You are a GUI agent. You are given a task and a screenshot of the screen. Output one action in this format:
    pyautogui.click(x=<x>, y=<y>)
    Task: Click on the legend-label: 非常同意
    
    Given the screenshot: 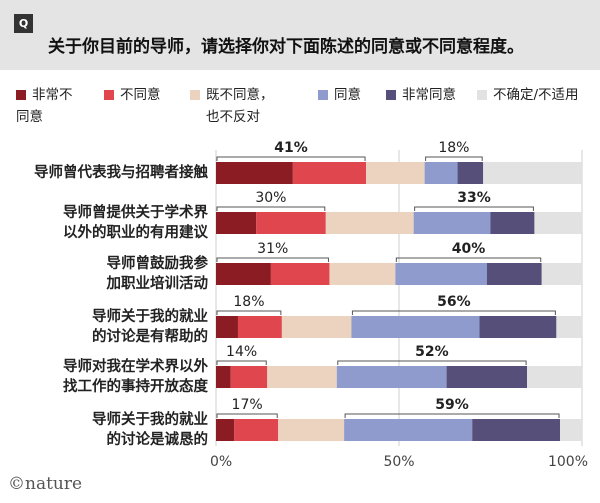 What is the action you would take?
    pyautogui.click(x=429, y=95)
    